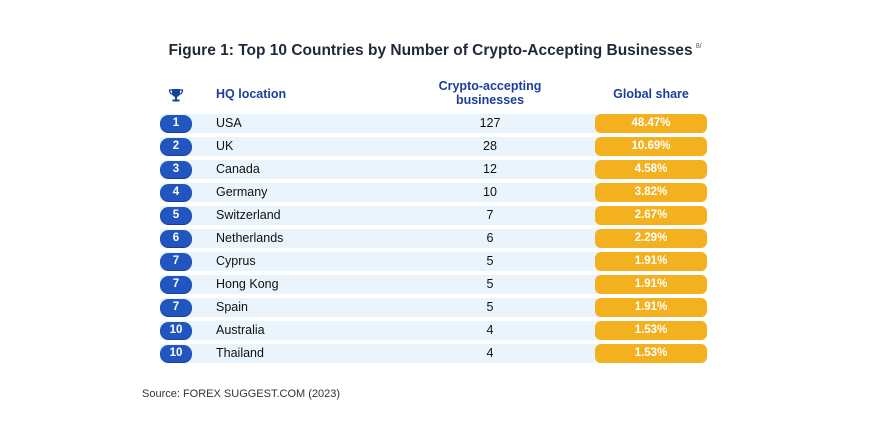  What do you see at coordinates (247, 284) in the screenshot?
I see `hq-location-cell: Hong Kong` at bounding box center [247, 284].